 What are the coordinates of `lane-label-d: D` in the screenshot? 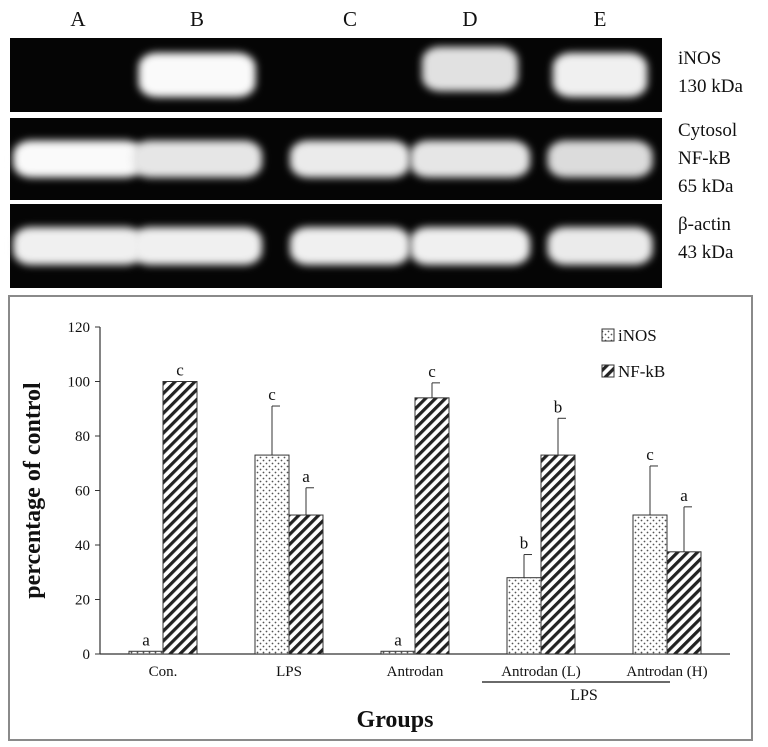 It's located at (469, 19).